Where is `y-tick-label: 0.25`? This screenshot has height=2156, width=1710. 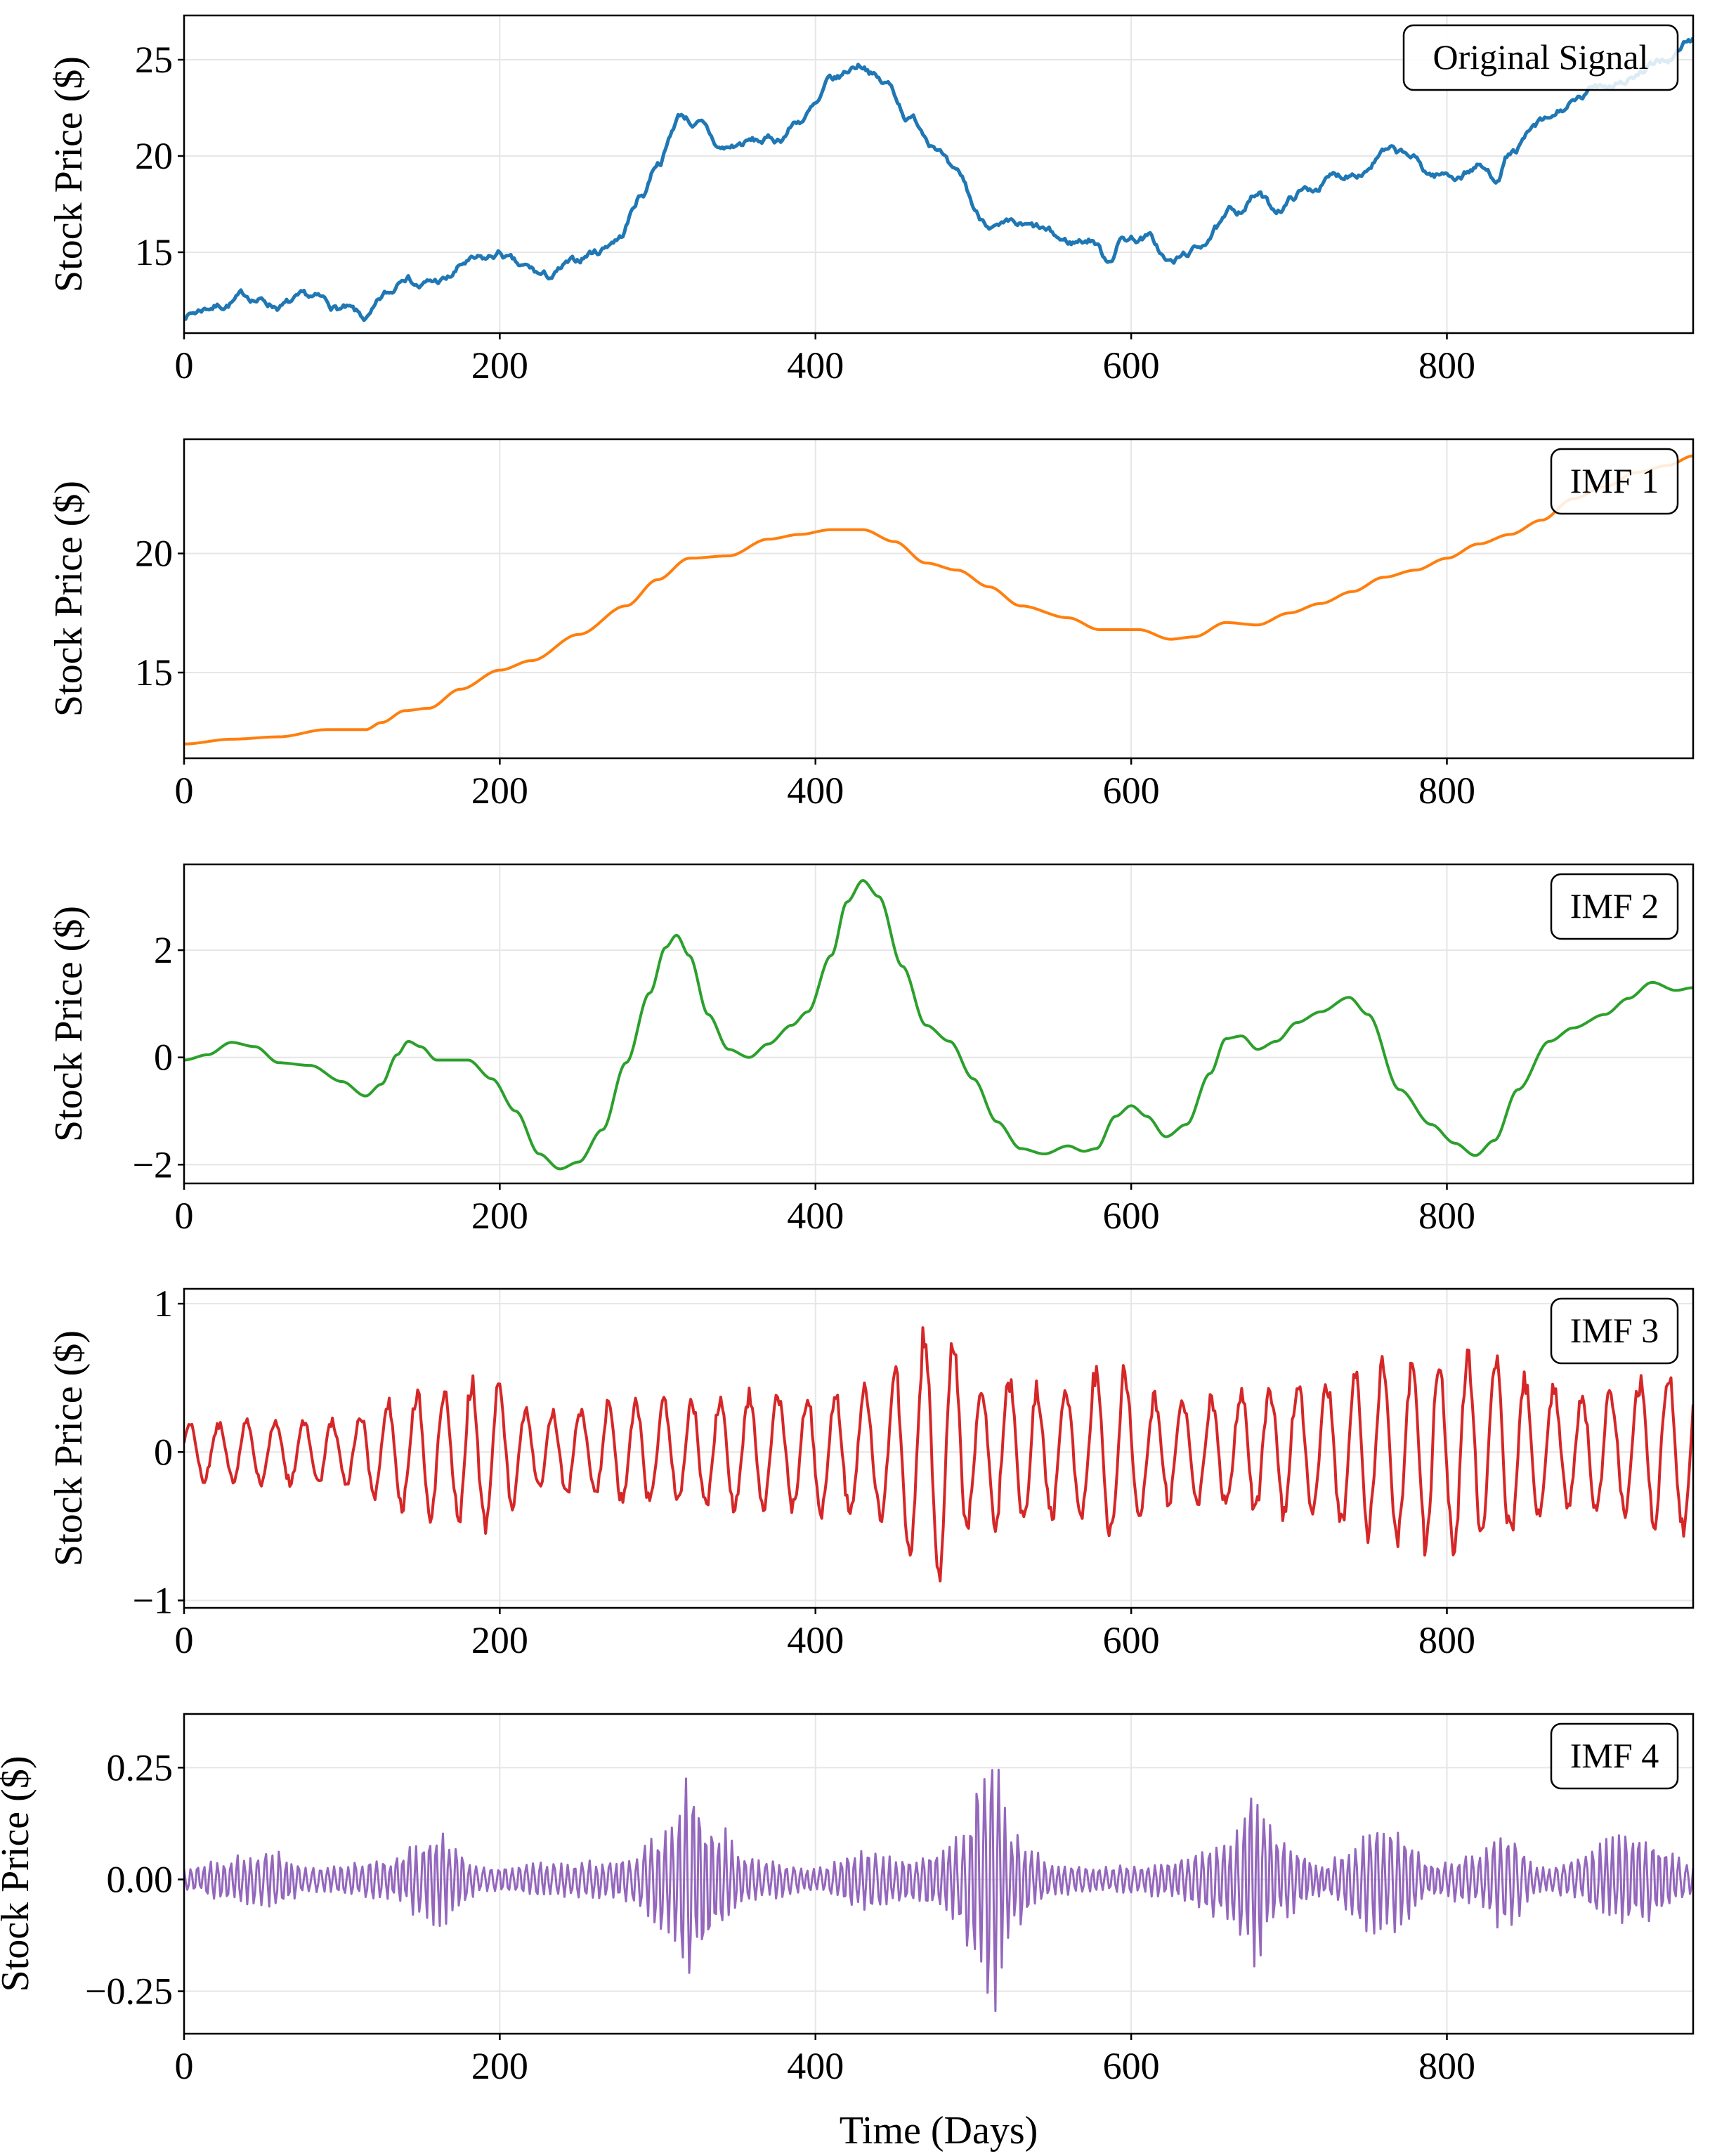
y-tick-label: 0.25 is located at coordinates (140, 1767).